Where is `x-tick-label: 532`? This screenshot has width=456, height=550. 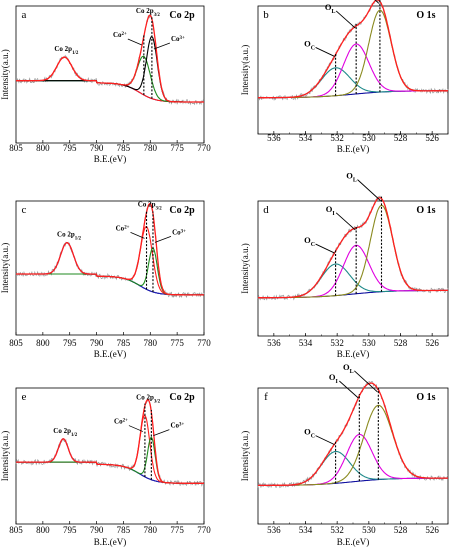
x-tick-label: 532 is located at coordinates (337, 138).